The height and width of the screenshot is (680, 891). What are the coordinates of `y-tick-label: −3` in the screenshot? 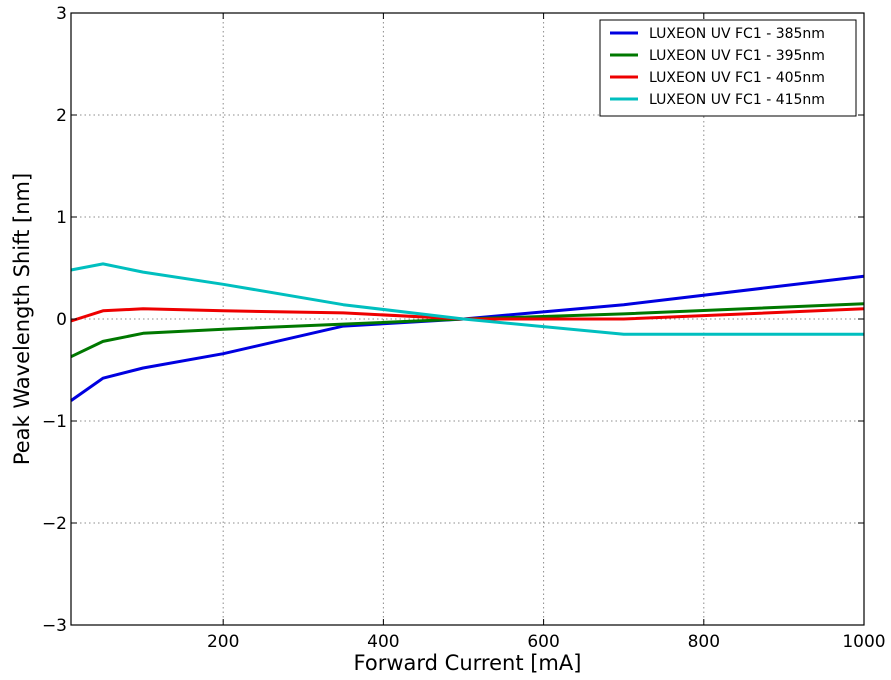 It's located at (54, 626).